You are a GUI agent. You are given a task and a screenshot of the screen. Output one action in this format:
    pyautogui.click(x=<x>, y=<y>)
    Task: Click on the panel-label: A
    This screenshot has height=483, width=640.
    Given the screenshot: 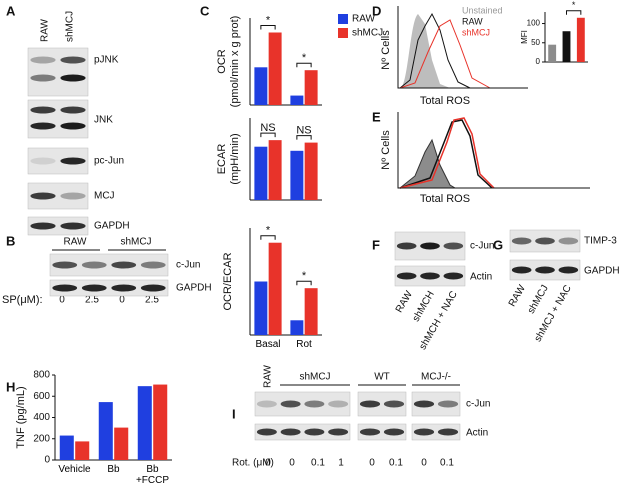 What is the action you would take?
    pyautogui.click(x=11, y=10)
    